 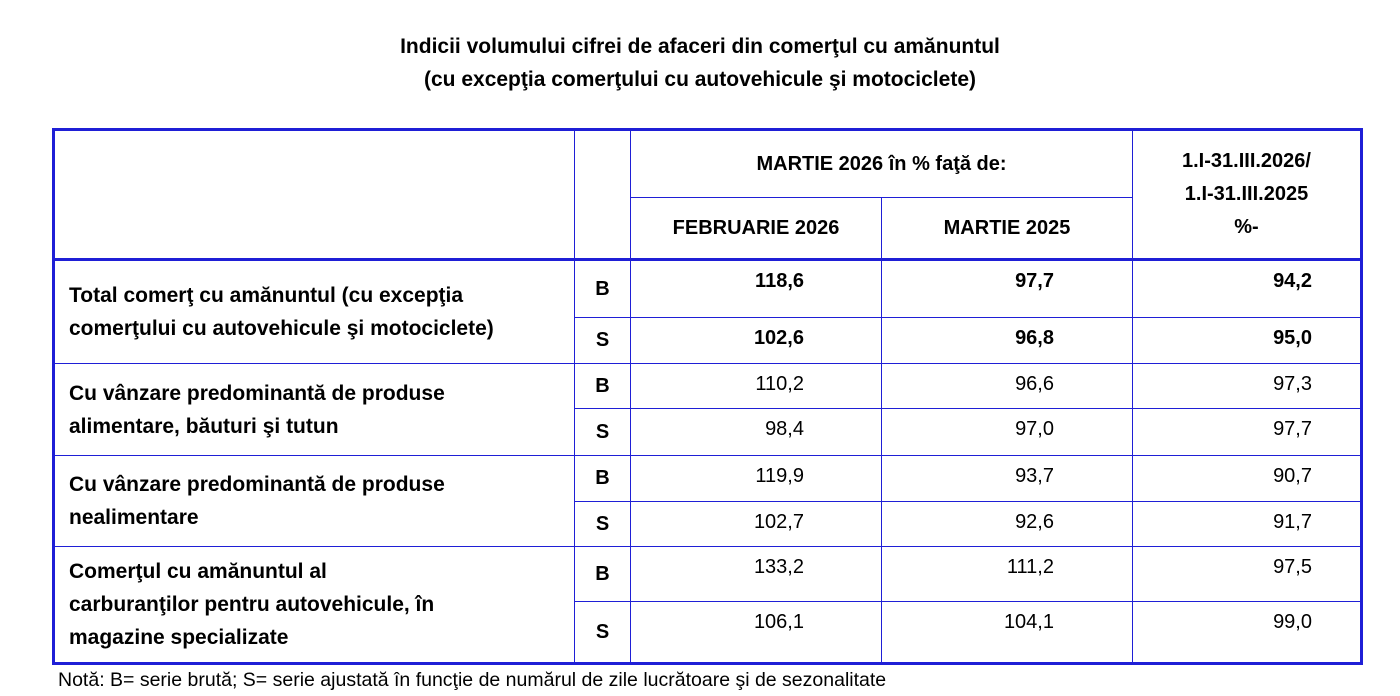 What do you see at coordinates (756, 574) in the screenshot?
I see `value-cell: 133,2` at bounding box center [756, 574].